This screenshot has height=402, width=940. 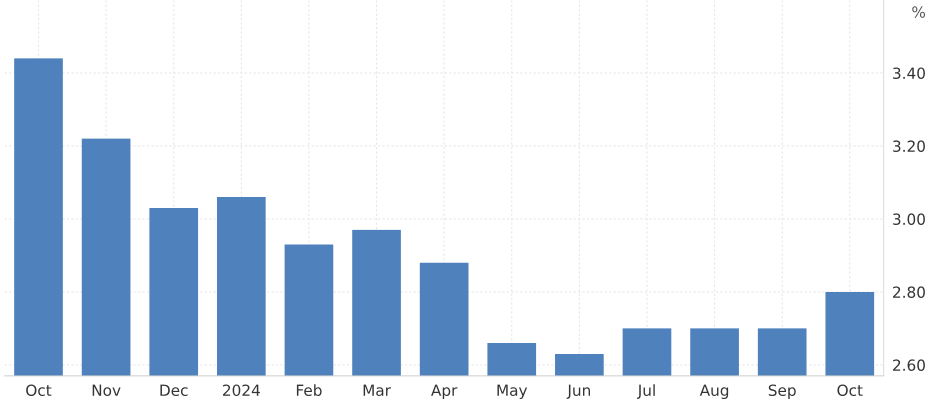 I want to click on y-axis-title: %, so click(x=919, y=12).